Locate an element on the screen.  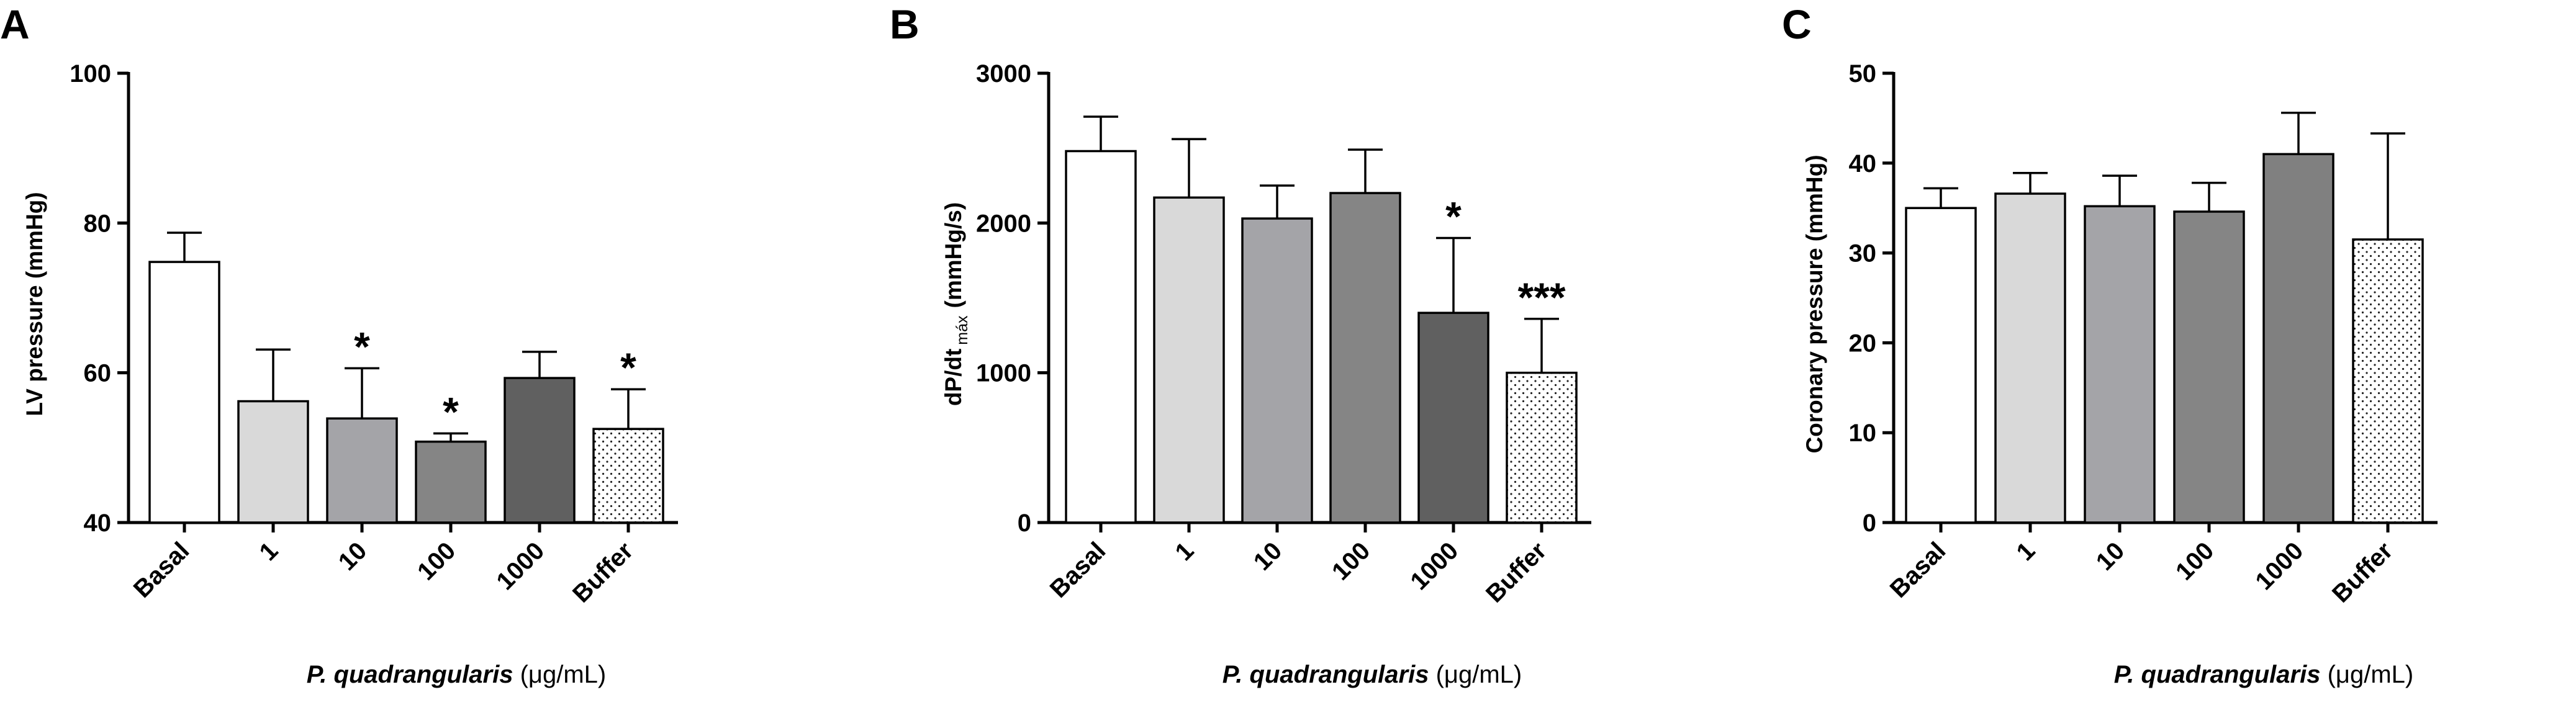
panel-letter: A is located at coordinates (15, 24).